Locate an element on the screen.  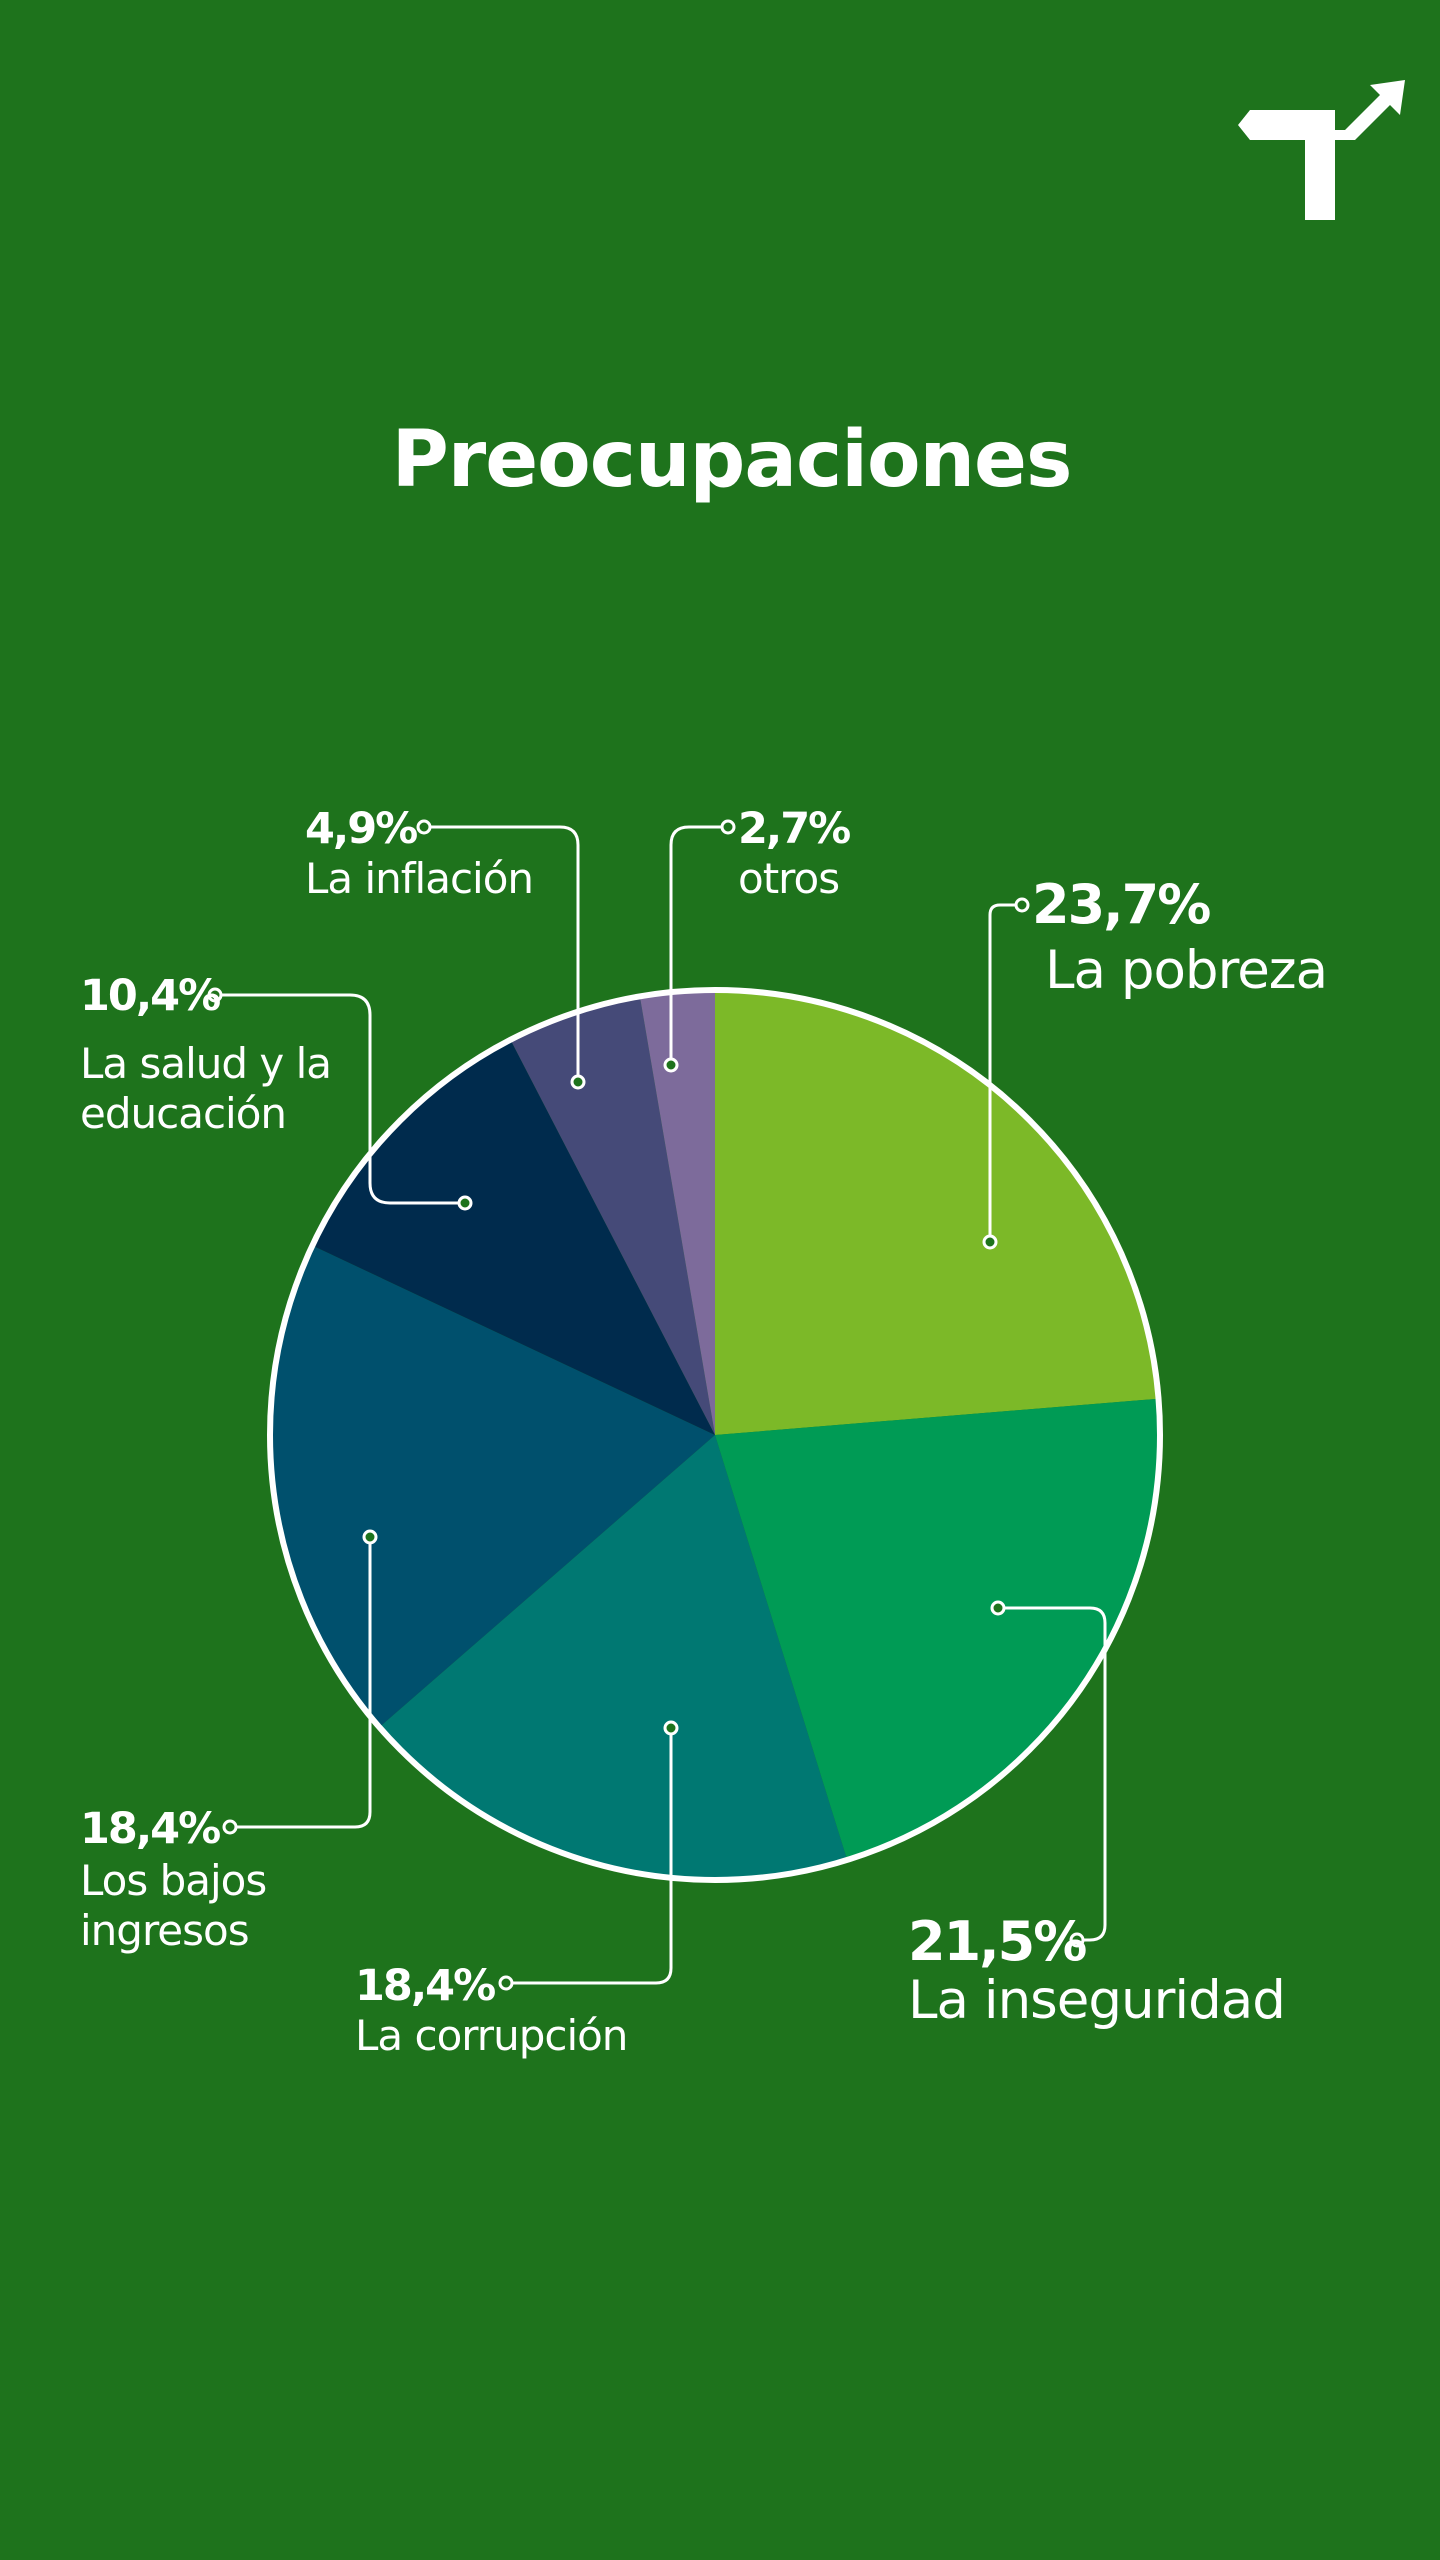
data-label-category: La corrupción is located at coordinates (491, 2035).